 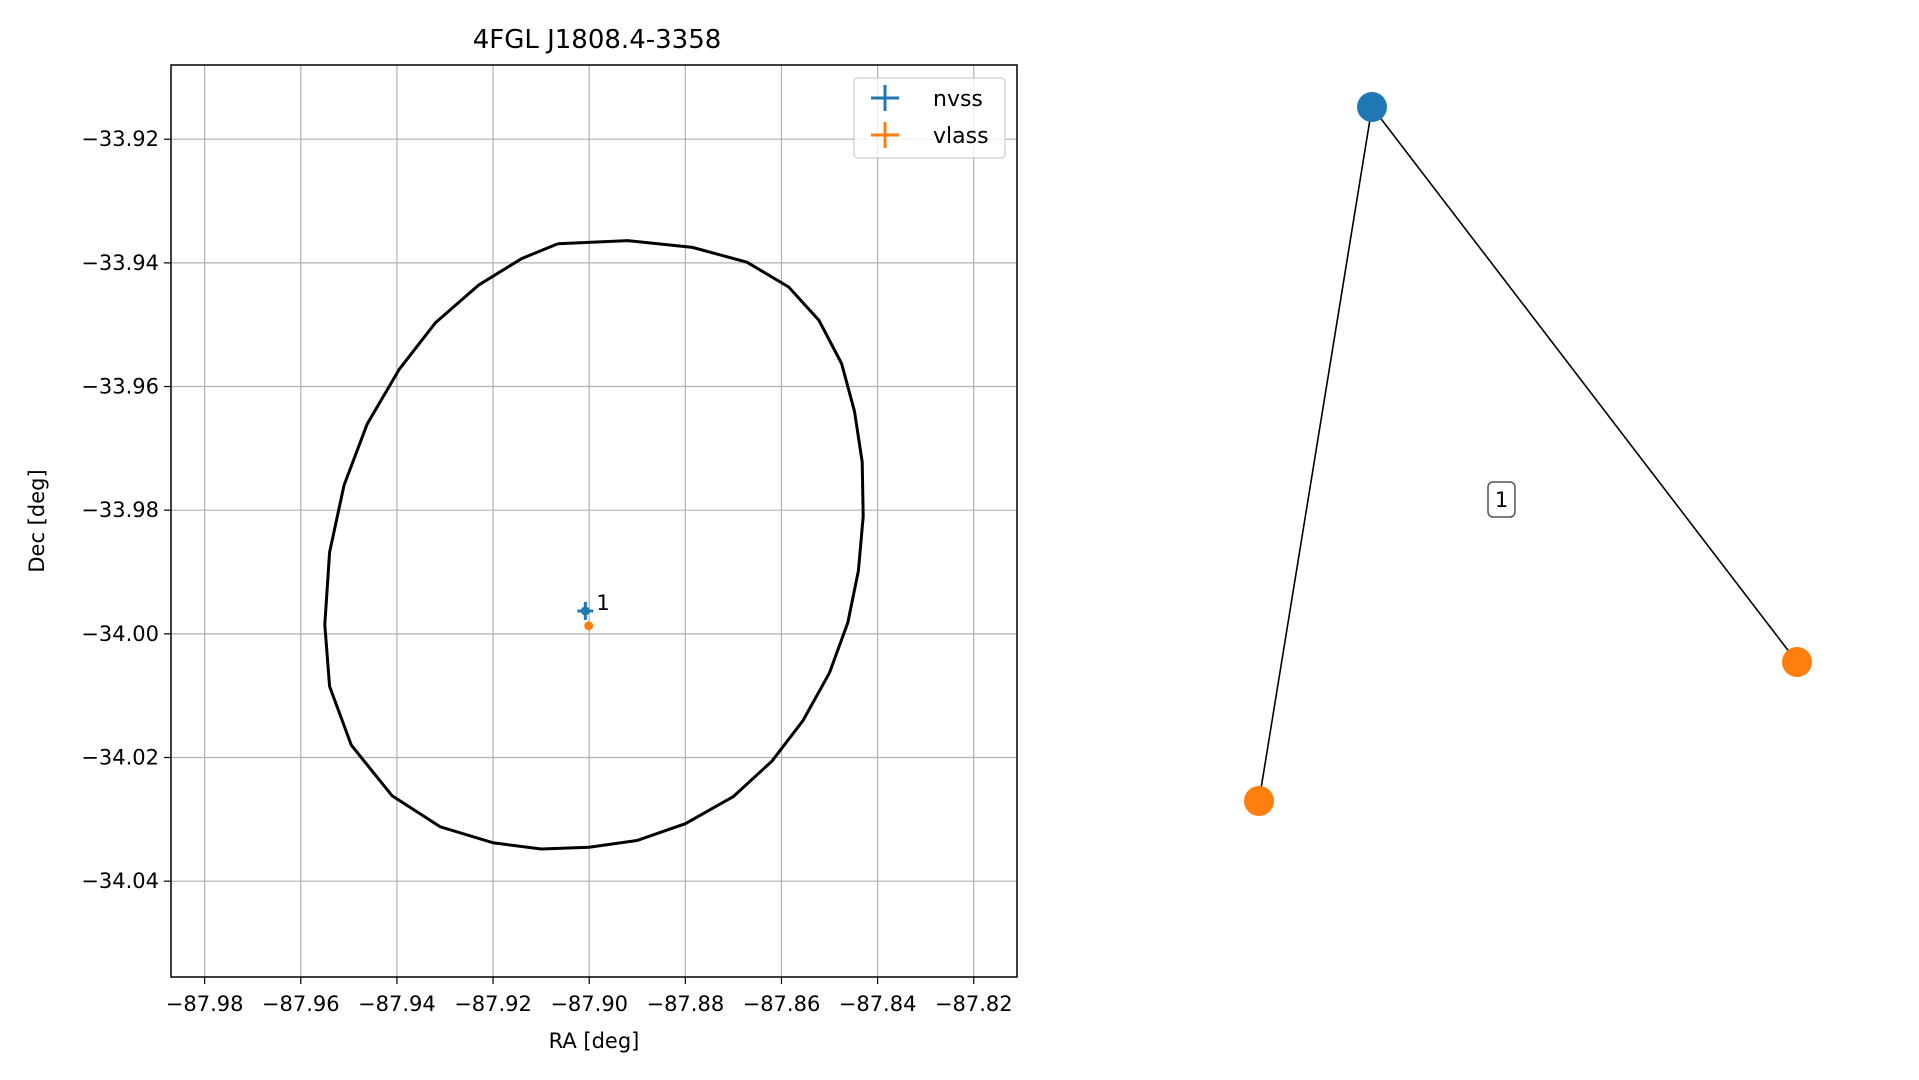 What do you see at coordinates (120, 139) in the screenshot?
I see `y-tick-label: −33.92` at bounding box center [120, 139].